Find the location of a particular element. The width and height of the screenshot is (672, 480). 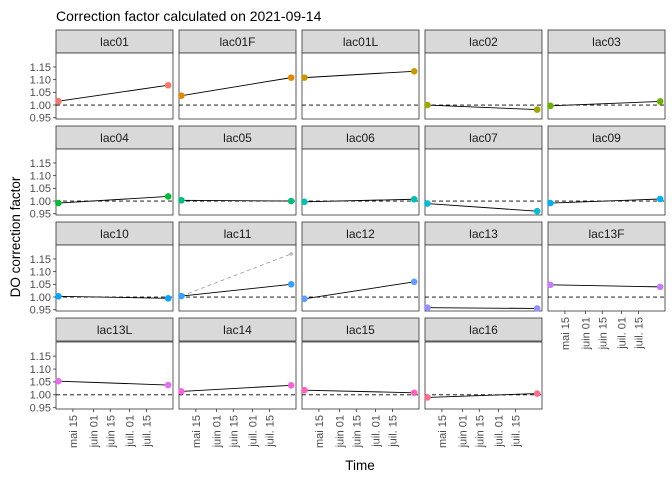

facet-panel-lac09: lac09 is located at coordinates (606, 170).